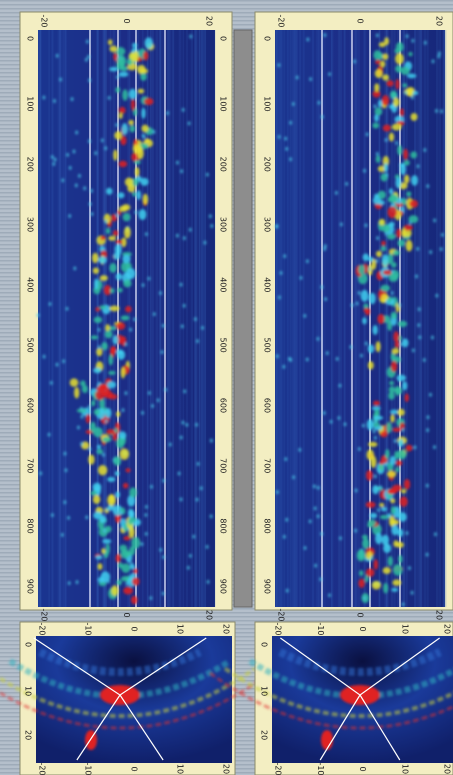 This screenshot has width=453, height=775. What do you see at coordinates (399, 699) in the screenshot?
I see `beam-line` at bounding box center [399, 699].